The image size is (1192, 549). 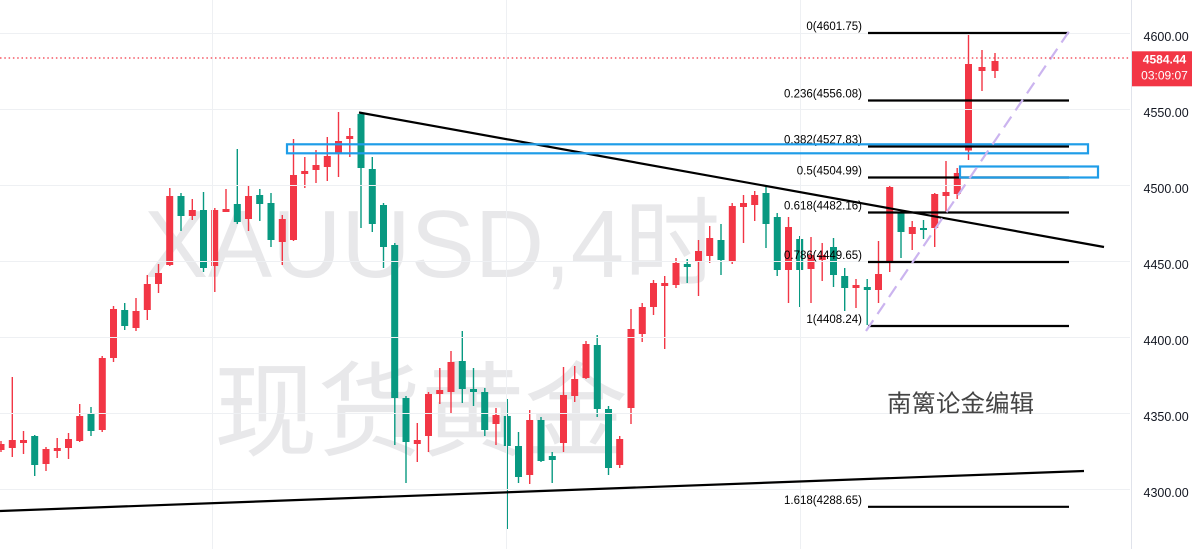 I want to click on svg-text: 4300.00, so click(x=1166, y=493).